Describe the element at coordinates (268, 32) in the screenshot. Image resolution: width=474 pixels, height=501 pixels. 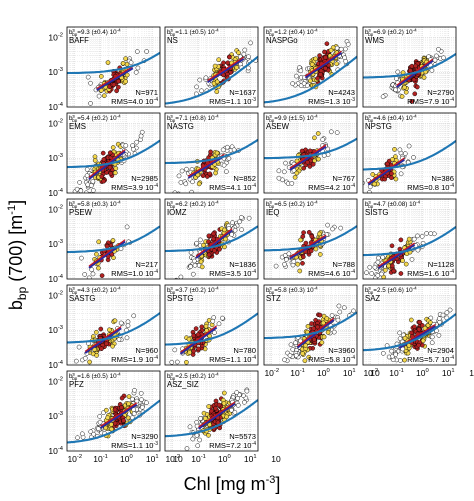
I see `bs-symbol: b` at that location.